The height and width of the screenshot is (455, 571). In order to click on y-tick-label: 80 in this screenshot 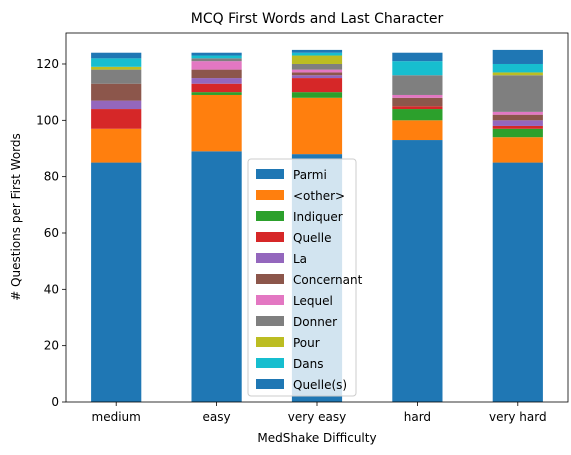, I will do `click(51, 177)`.